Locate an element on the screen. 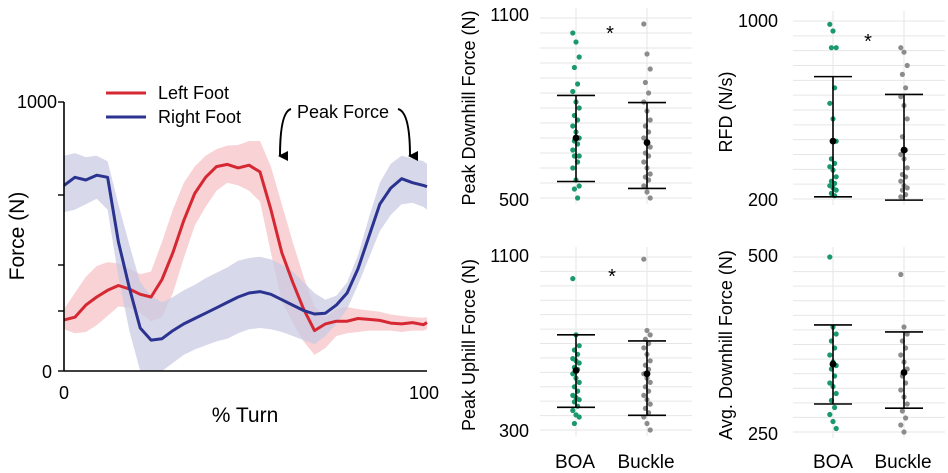  y-axis-label: Force (N) is located at coordinates (17, 236).